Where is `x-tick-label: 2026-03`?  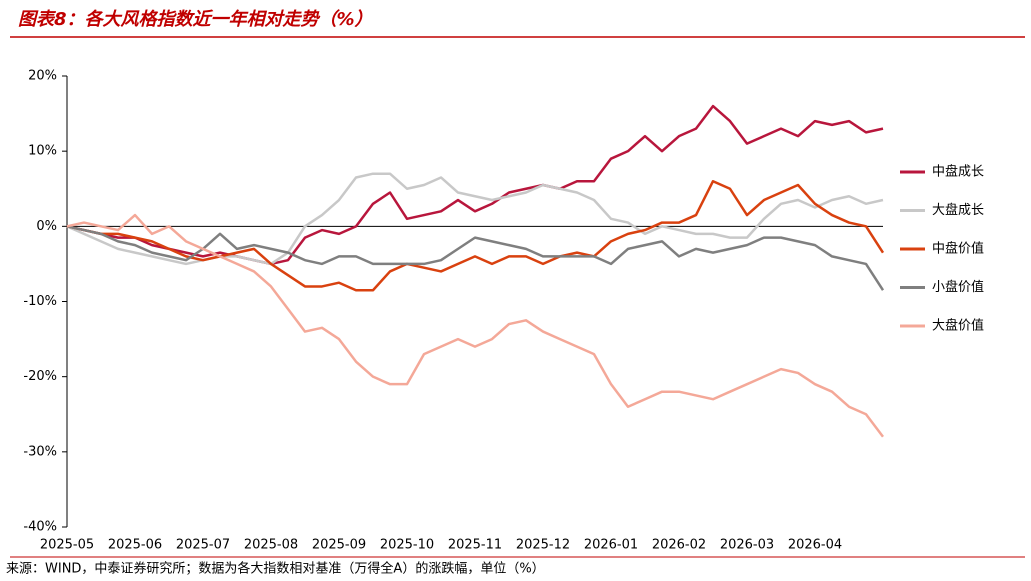 x-tick-label: 2026-03 is located at coordinates (747, 545).